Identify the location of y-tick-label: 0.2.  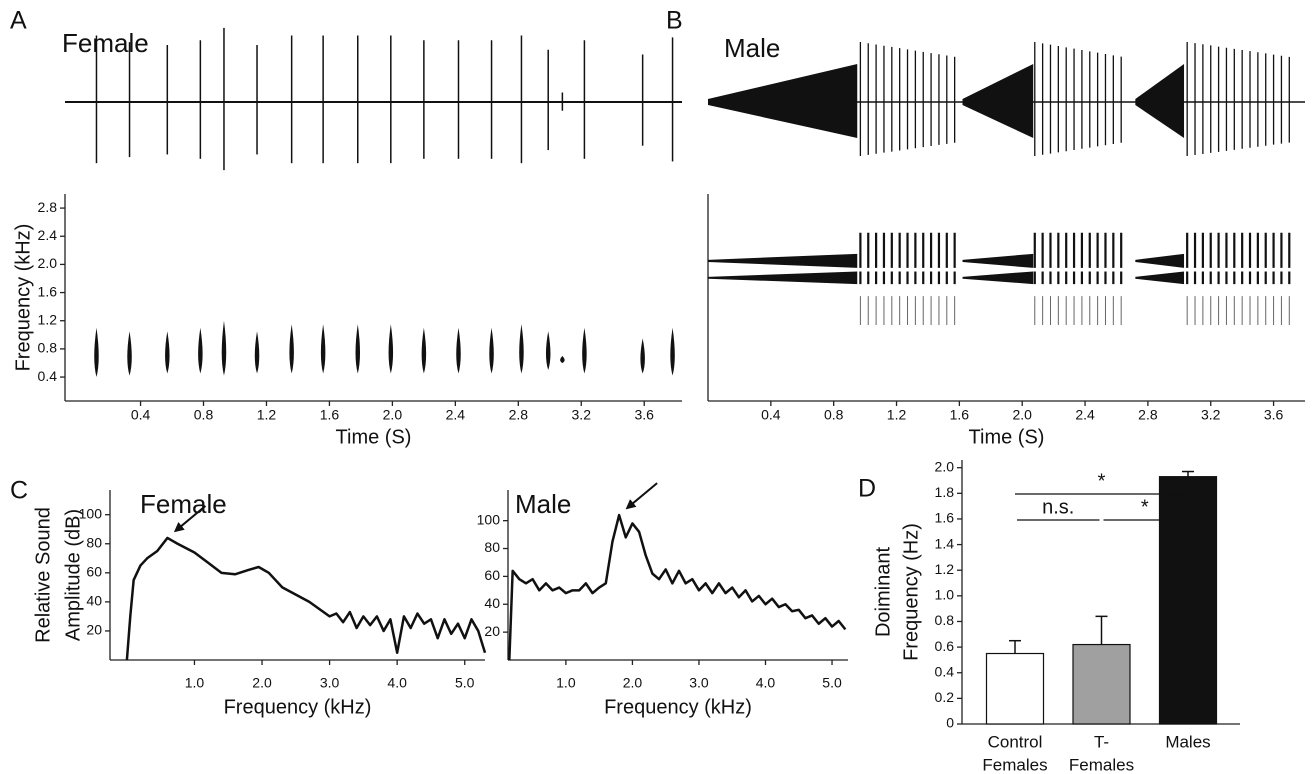
(945, 697).